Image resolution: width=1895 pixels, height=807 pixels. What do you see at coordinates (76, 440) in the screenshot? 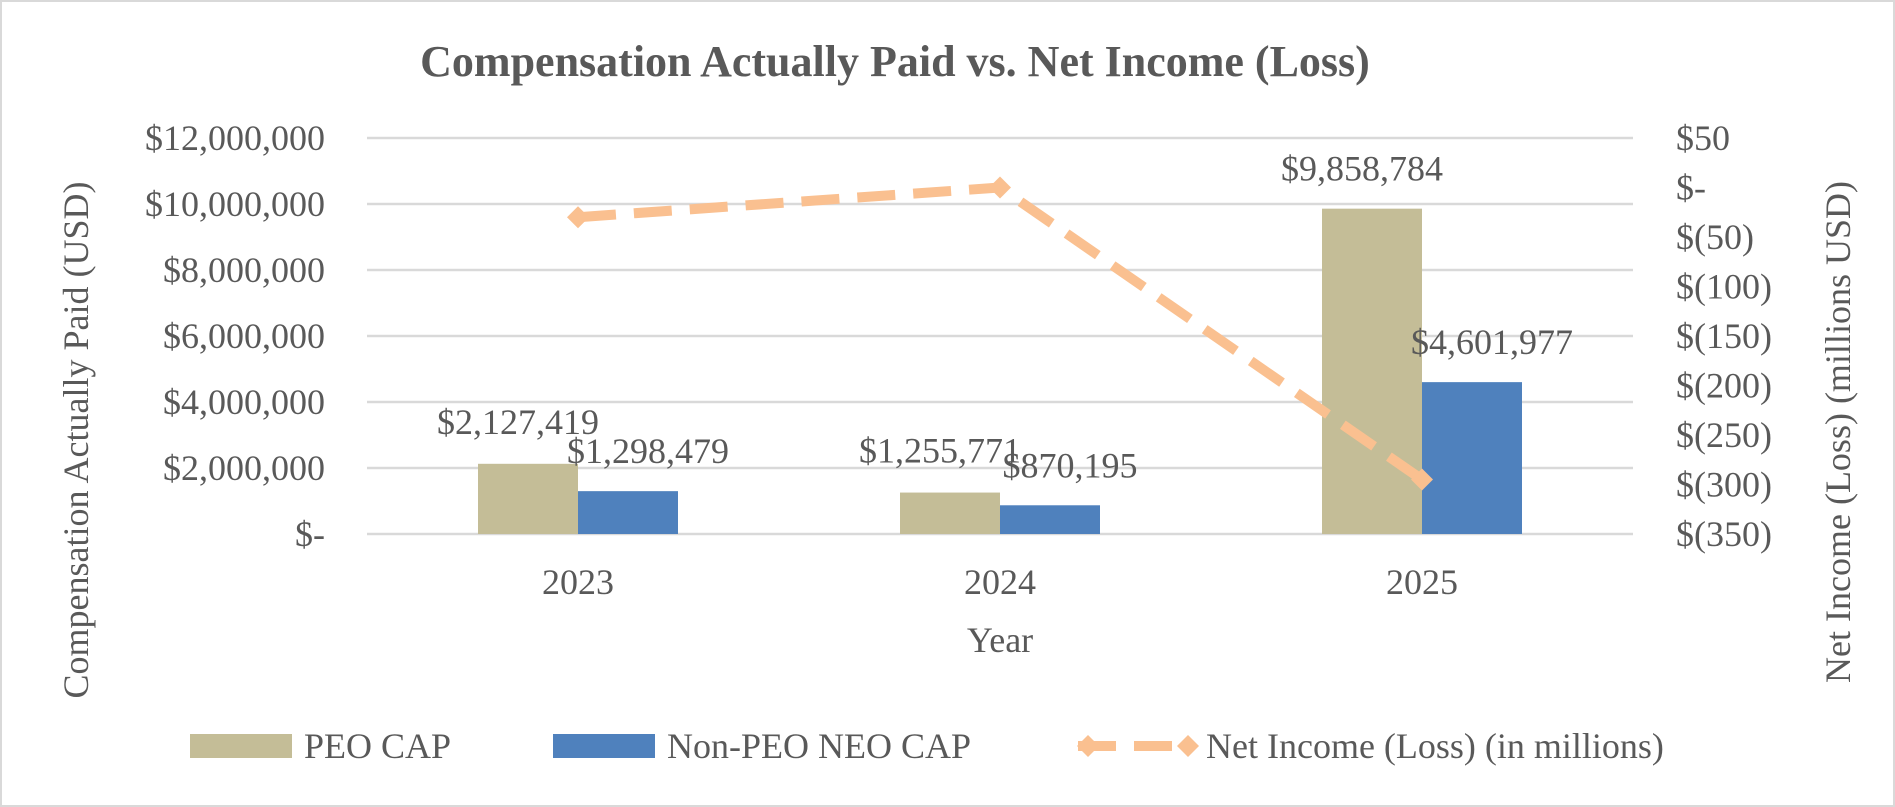
I see `y-axis-label-left: Compensation Actually Paid (USD)` at bounding box center [76, 440].